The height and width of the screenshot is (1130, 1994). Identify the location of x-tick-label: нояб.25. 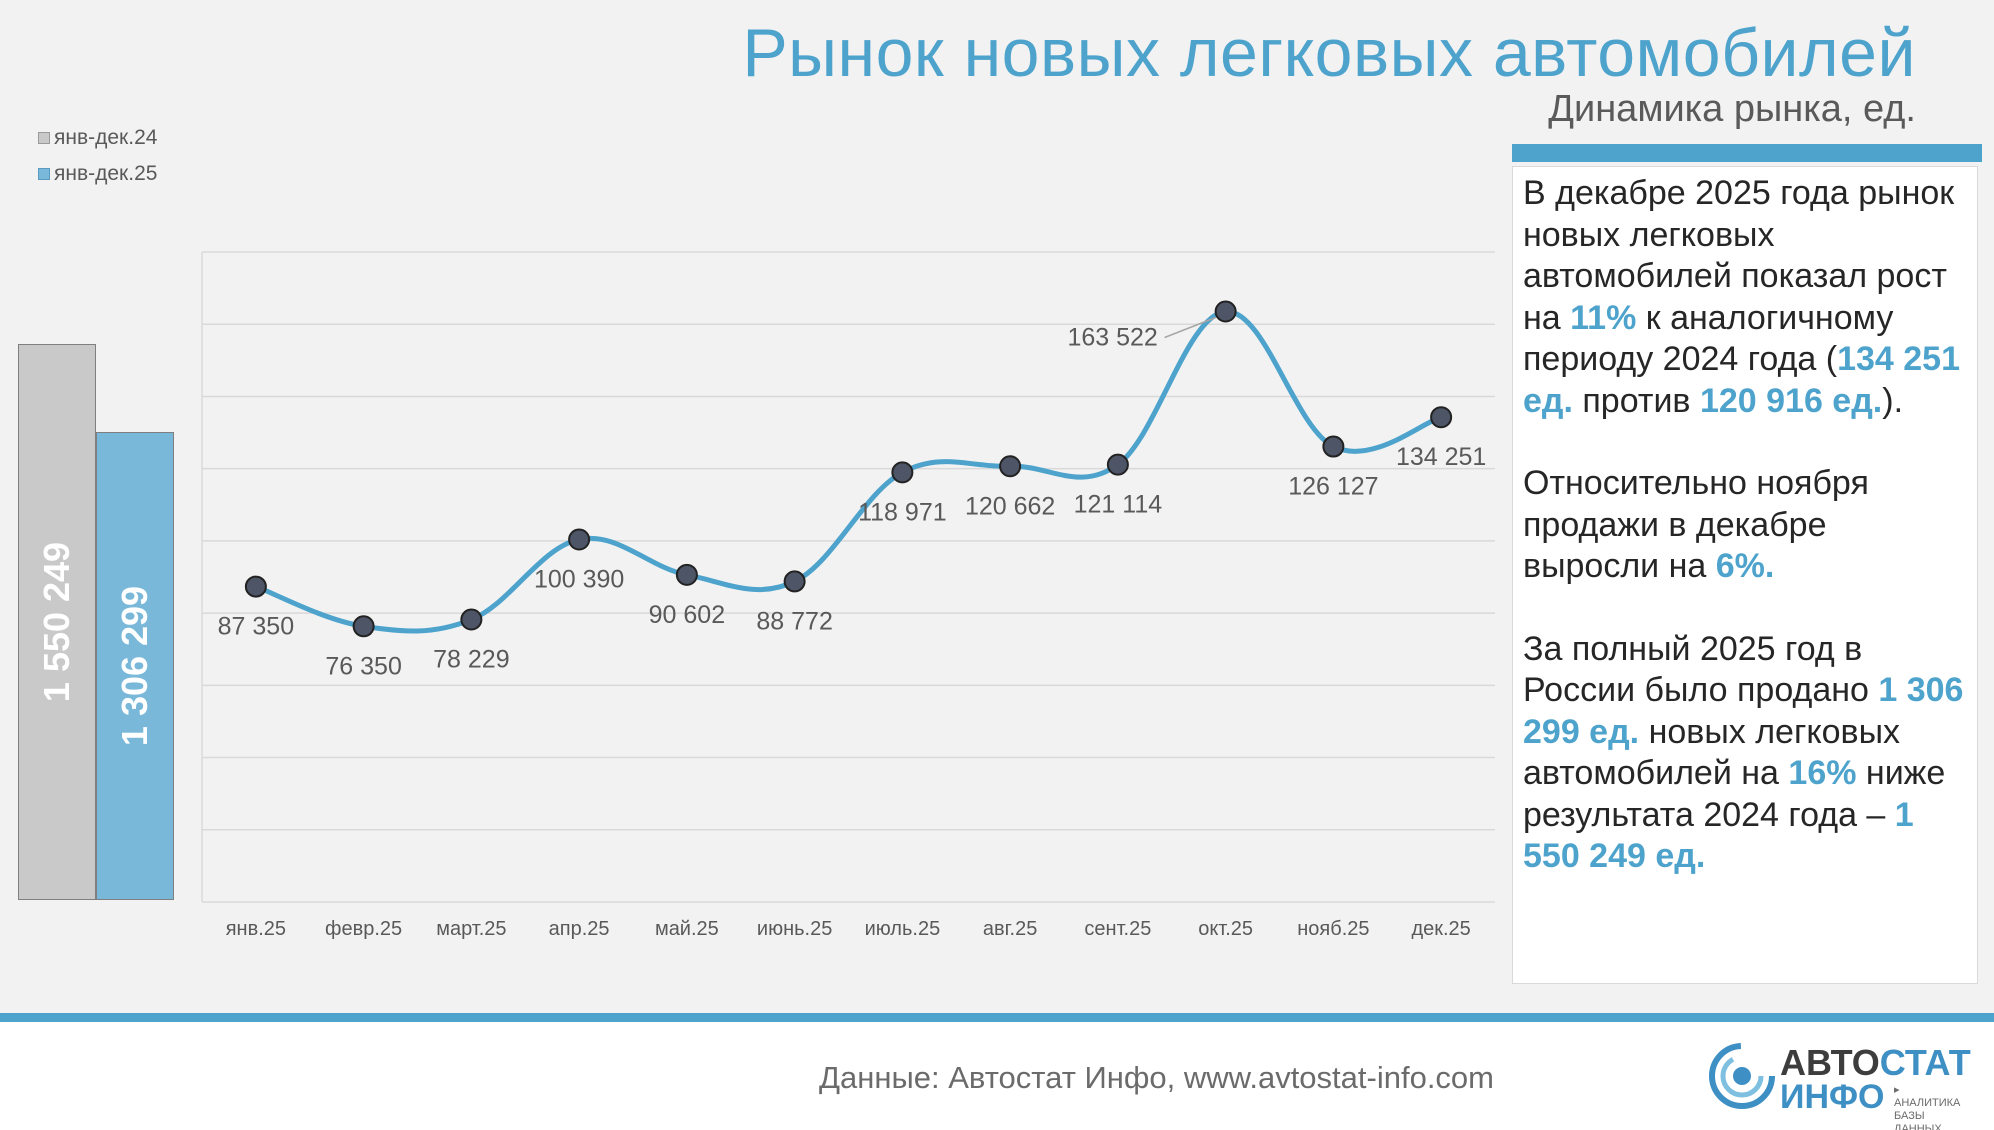
(1333, 929).